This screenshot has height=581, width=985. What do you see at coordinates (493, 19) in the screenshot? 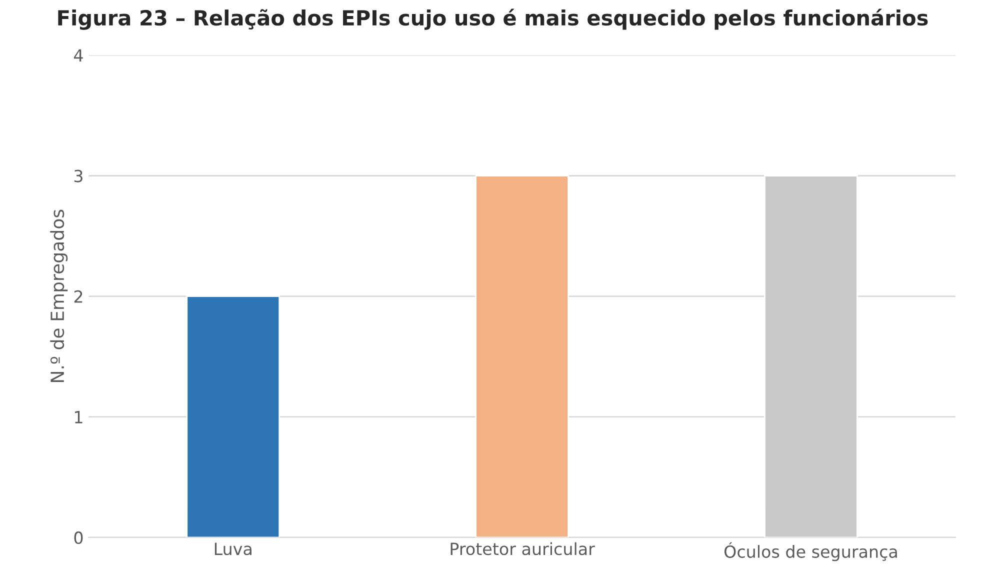
I see `chart-title: Figura 23 – Relação dos EPIs cujo uso é mais esquecido pelos funcionários` at bounding box center [493, 19].